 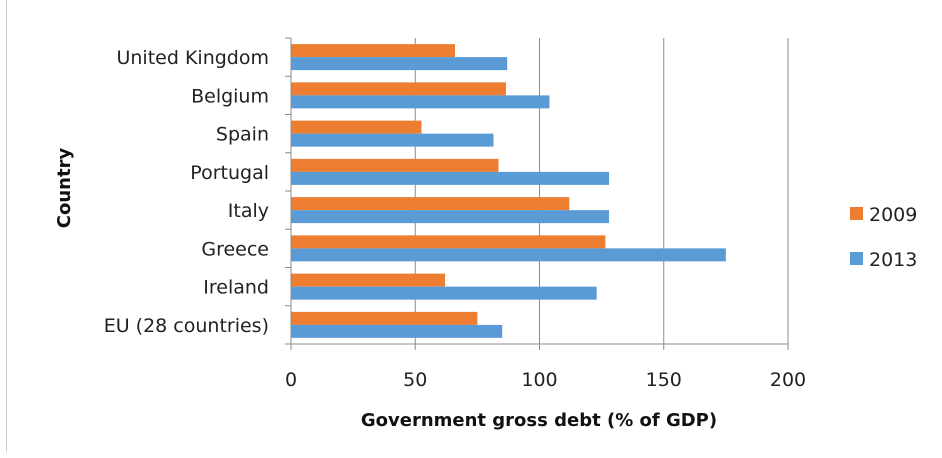 What do you see at coordinates (415, 380) in the screenshot?
I see `x-tick-label: 50` at bounding box center [415, 380].